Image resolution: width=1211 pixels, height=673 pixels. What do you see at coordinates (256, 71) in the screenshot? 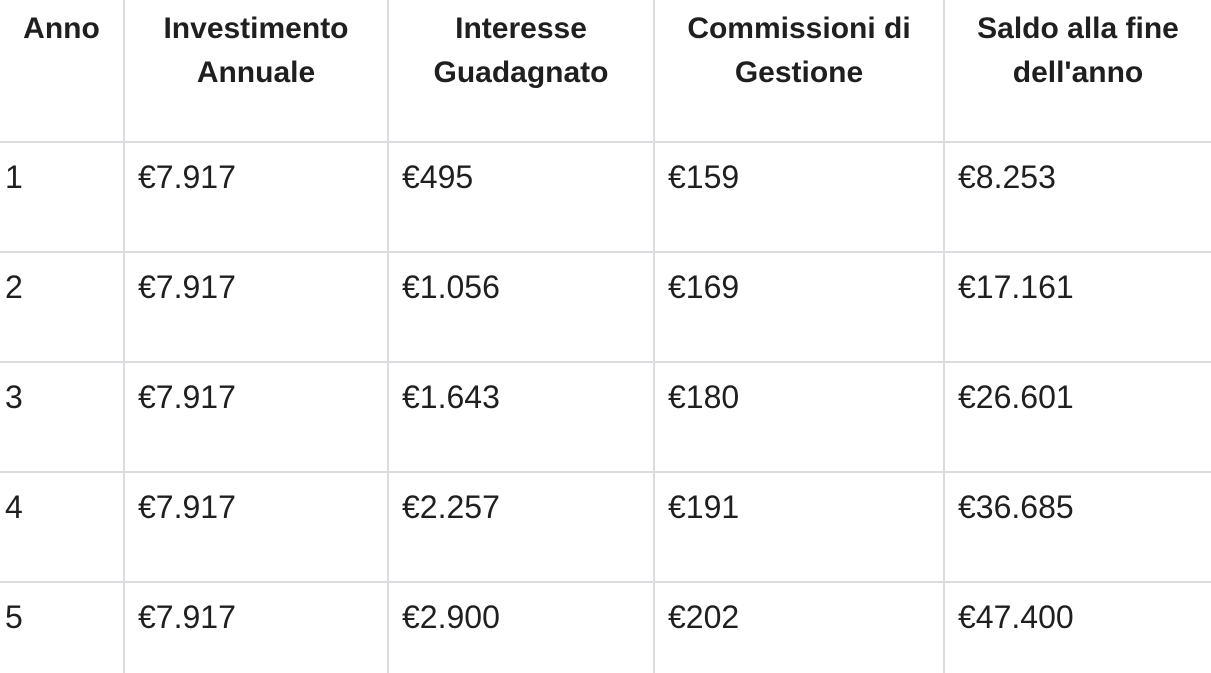
I see `column-header: Investimento Annuale` at bounding box center [256, 71].